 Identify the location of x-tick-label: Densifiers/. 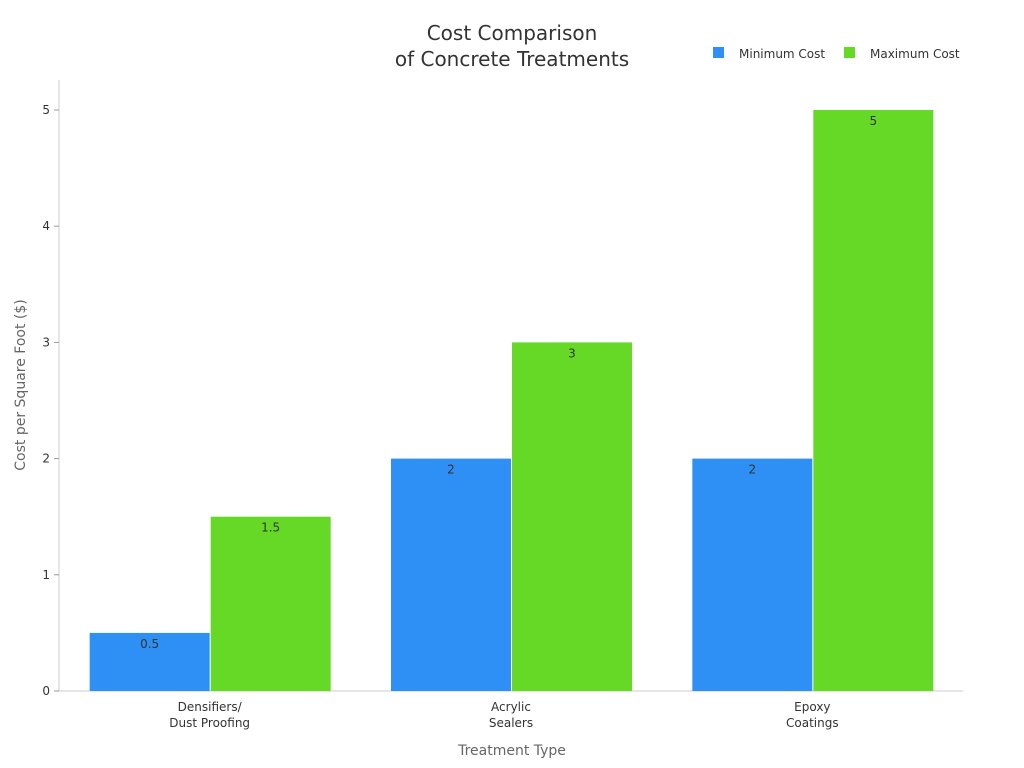
(210, 707).